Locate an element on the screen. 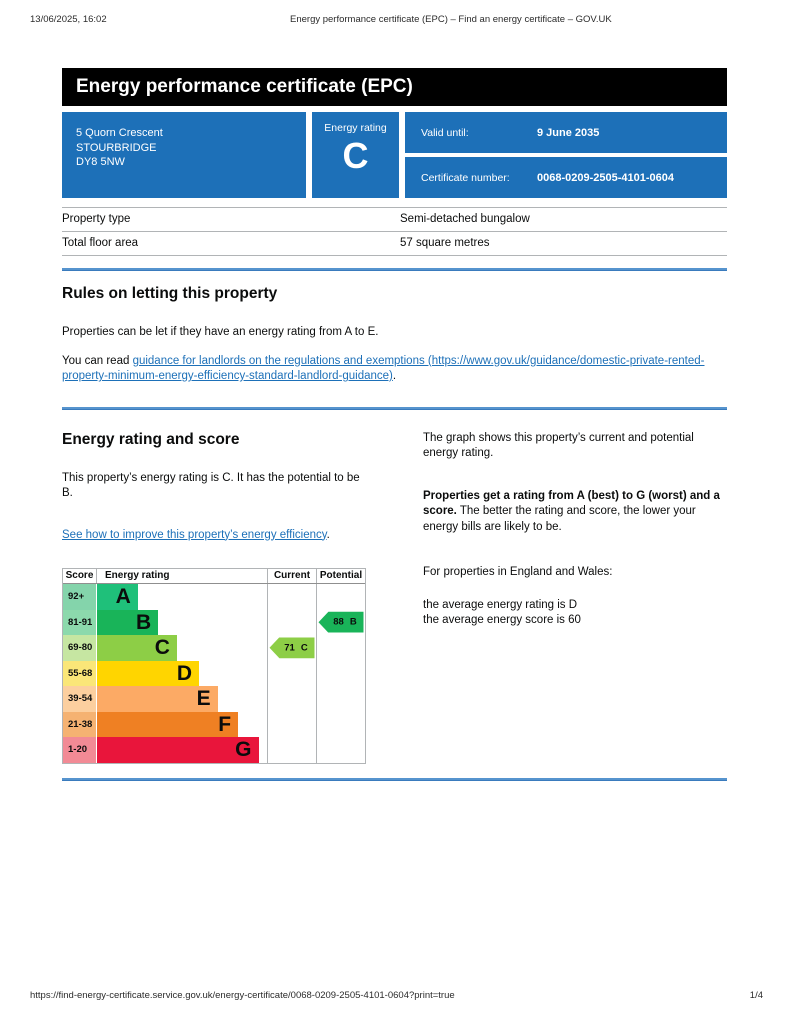  band-bar-area: C is located at coordinates (182, 648).